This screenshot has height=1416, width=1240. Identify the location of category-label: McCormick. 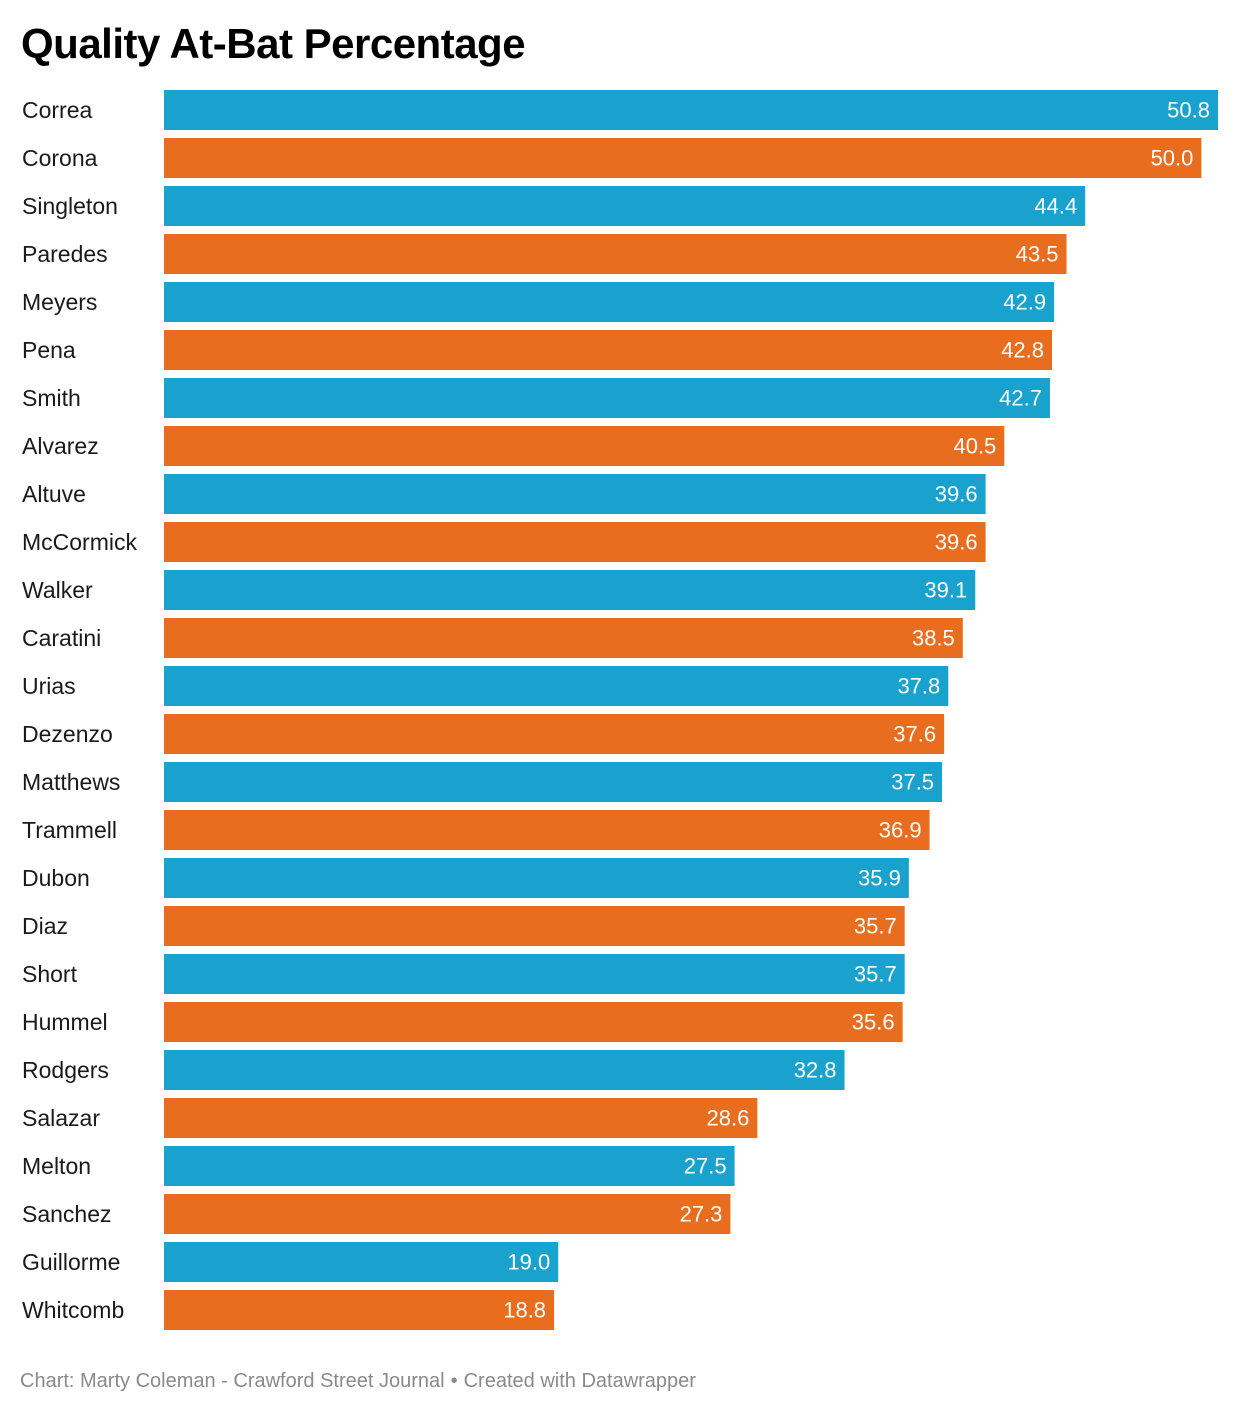
(79, 542).